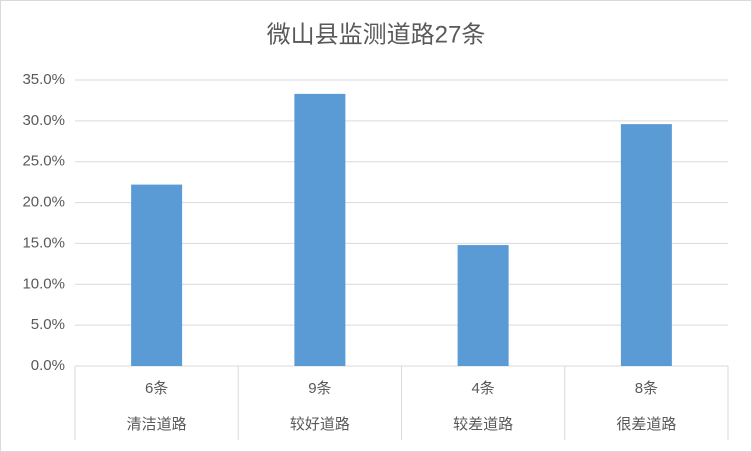  Describe the element at coordinates (320, 424) in the screenshot. I see `x-tick-label: 较好道路` at that location.